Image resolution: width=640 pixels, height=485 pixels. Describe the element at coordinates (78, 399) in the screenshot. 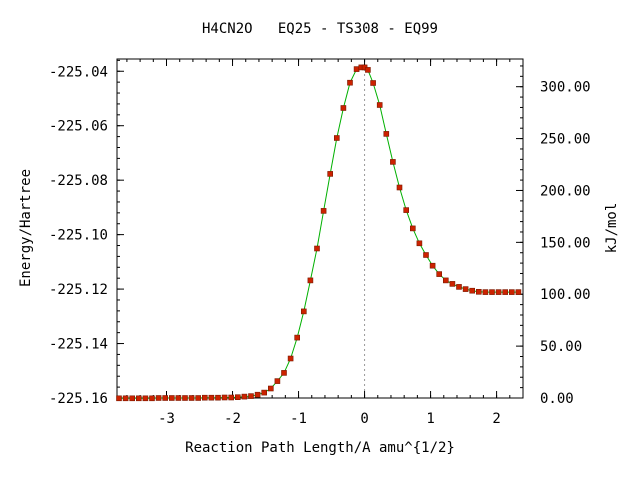

I see `y-tick-label: -225.16` at that location.